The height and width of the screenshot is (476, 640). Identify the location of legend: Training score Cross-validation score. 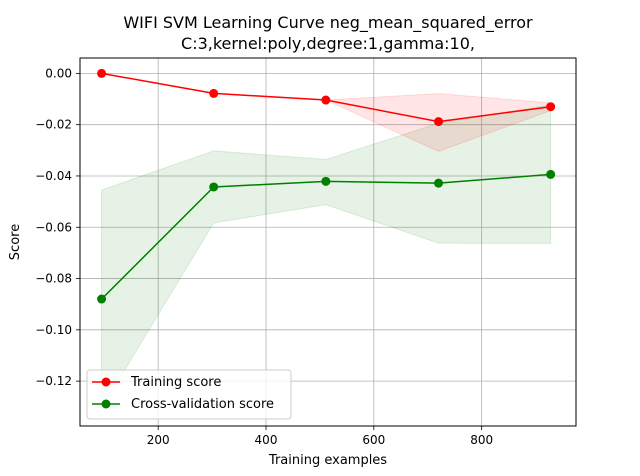
(189, 394).